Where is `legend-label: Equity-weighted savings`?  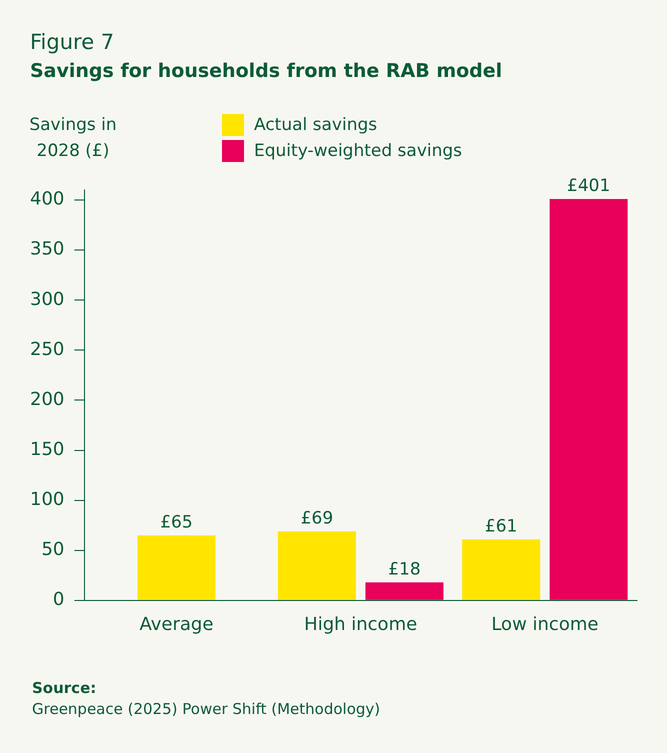 legend-label: Equity-weighted savings is located at coordinates (358, 151).